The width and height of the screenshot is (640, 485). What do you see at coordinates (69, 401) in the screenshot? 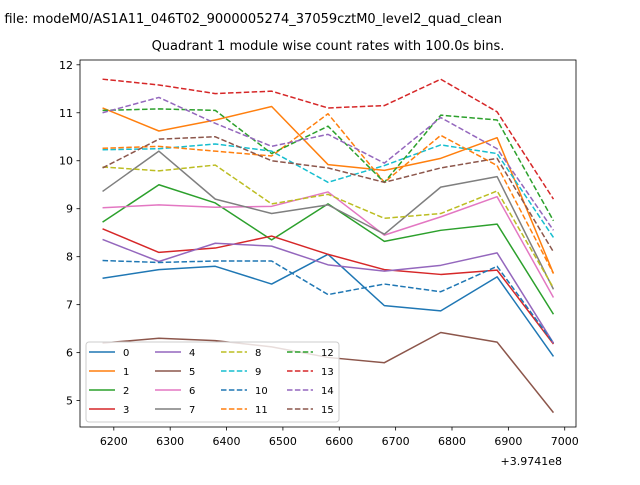
I see `y-tick-label: 5` at bounding box center [69, 401].